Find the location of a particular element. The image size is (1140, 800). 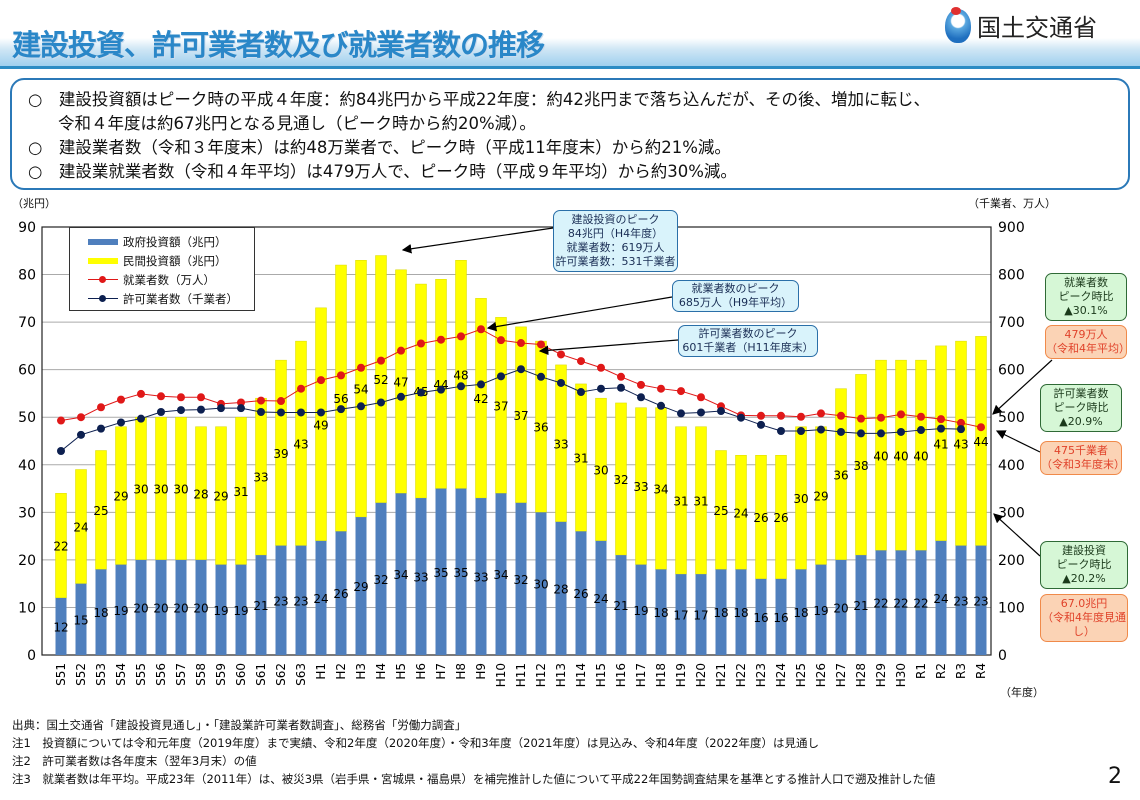

y2-tick-label: 500 is located at coordinates (1011, 418).